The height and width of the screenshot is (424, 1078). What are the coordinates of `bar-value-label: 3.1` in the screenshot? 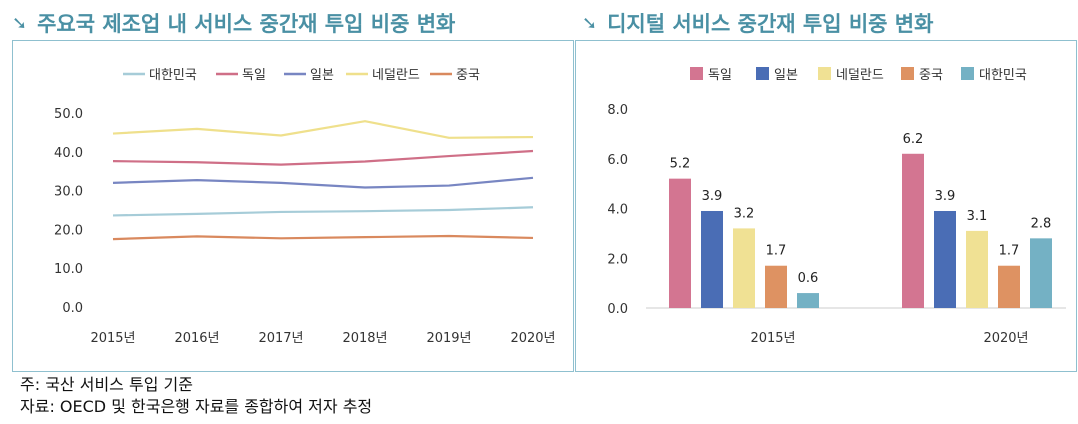 It's located at (977, 216).